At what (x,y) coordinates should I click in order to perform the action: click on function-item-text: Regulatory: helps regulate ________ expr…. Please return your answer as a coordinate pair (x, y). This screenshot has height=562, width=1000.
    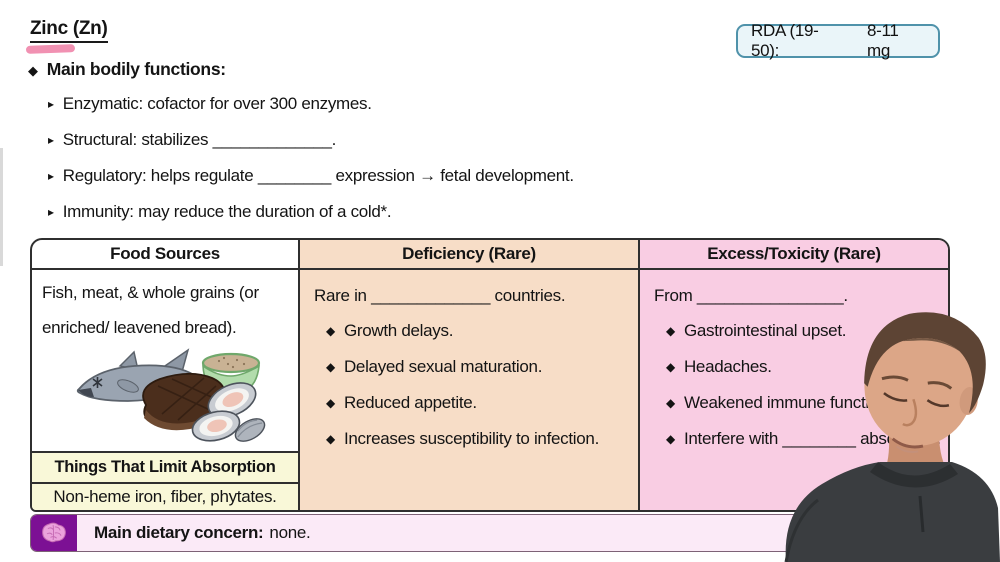
    Looking at the image, I should click on (318, 175).